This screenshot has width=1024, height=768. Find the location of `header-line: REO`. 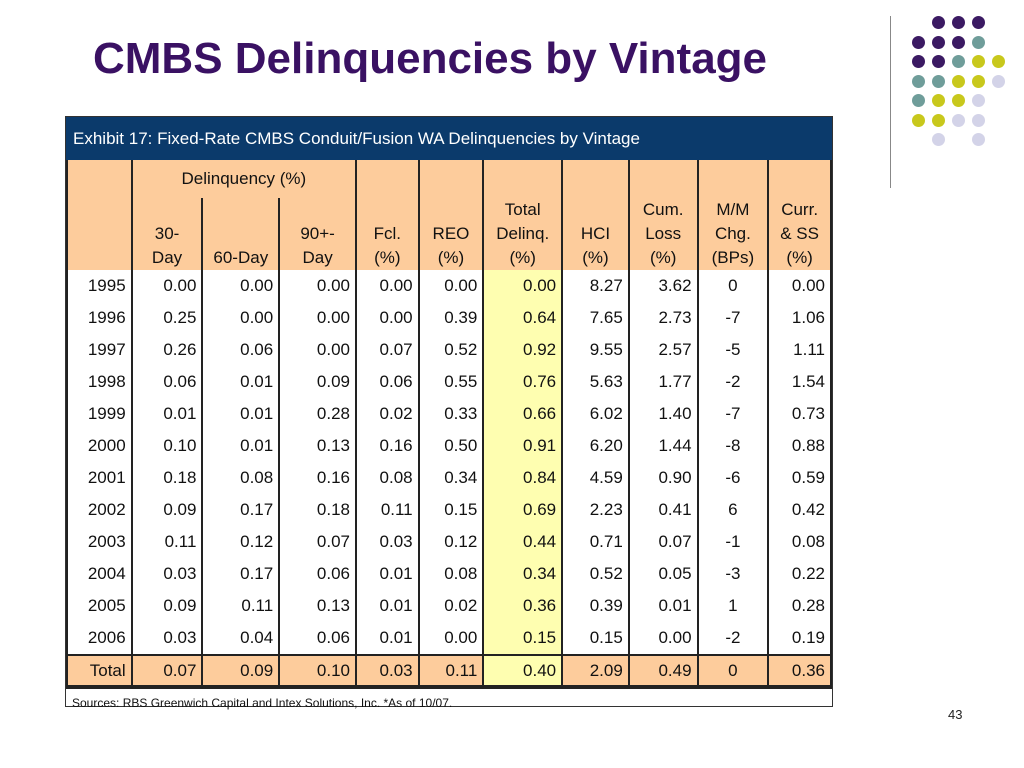

header-line: REO is located at coordinates (451, 233).